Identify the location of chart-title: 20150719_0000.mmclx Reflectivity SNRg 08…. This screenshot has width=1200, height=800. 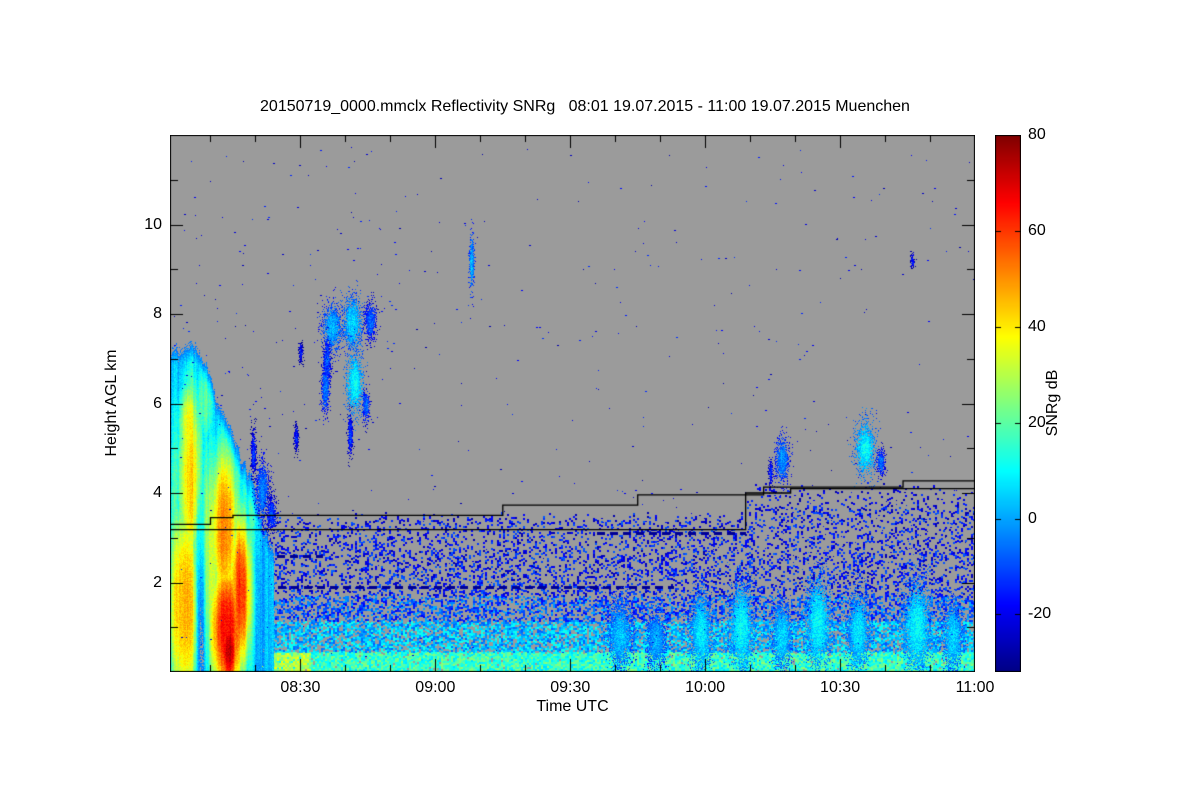
(585, 106).